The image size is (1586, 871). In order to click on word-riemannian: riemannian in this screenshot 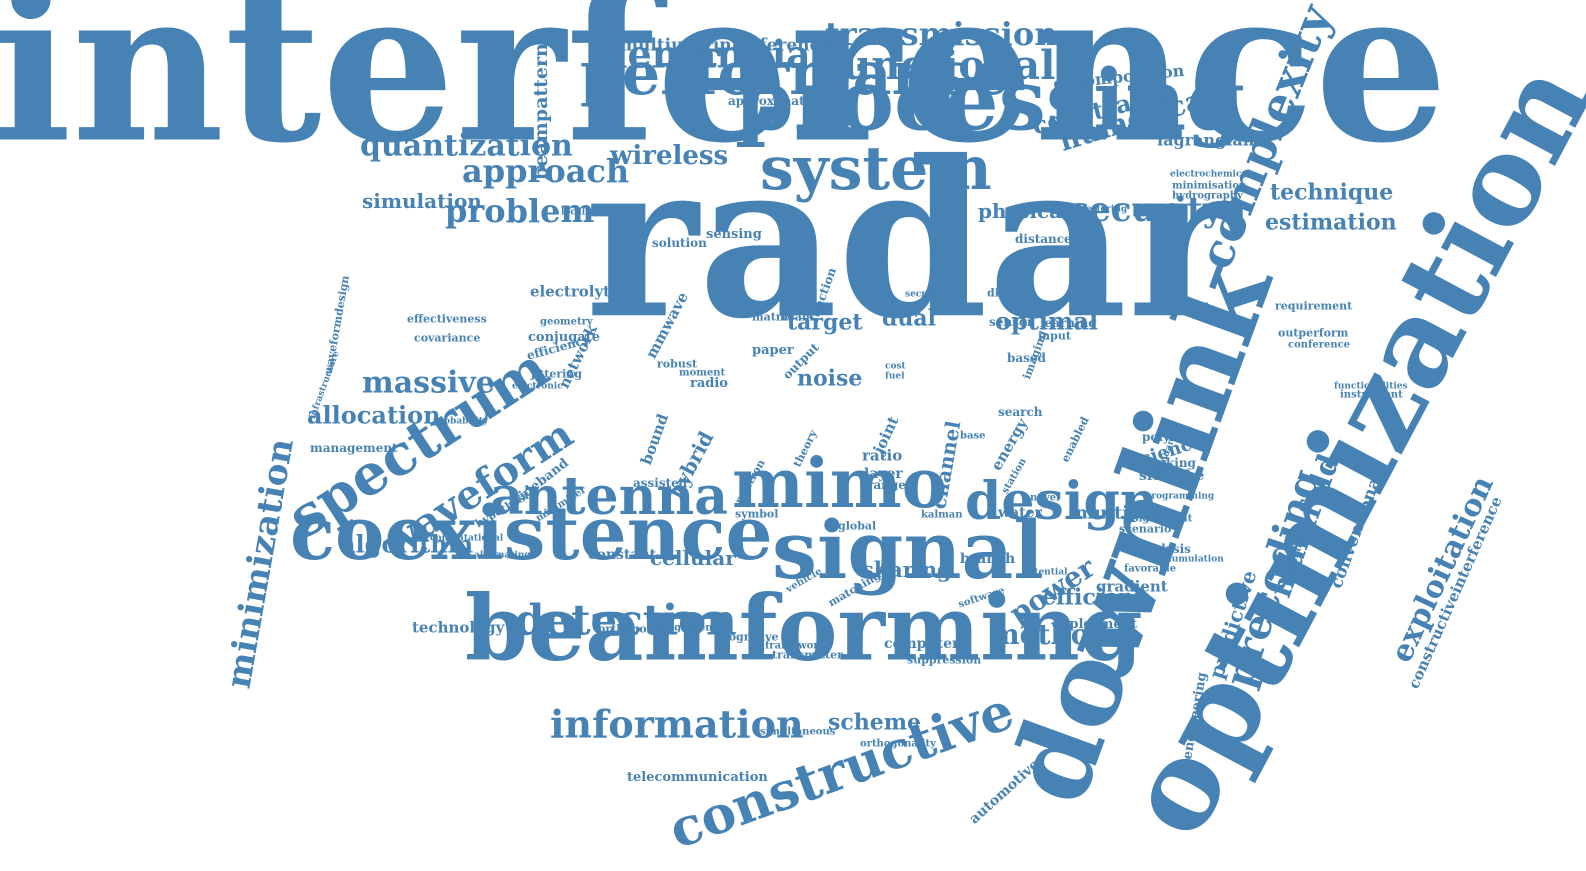, I will do `click(716, 54)`.